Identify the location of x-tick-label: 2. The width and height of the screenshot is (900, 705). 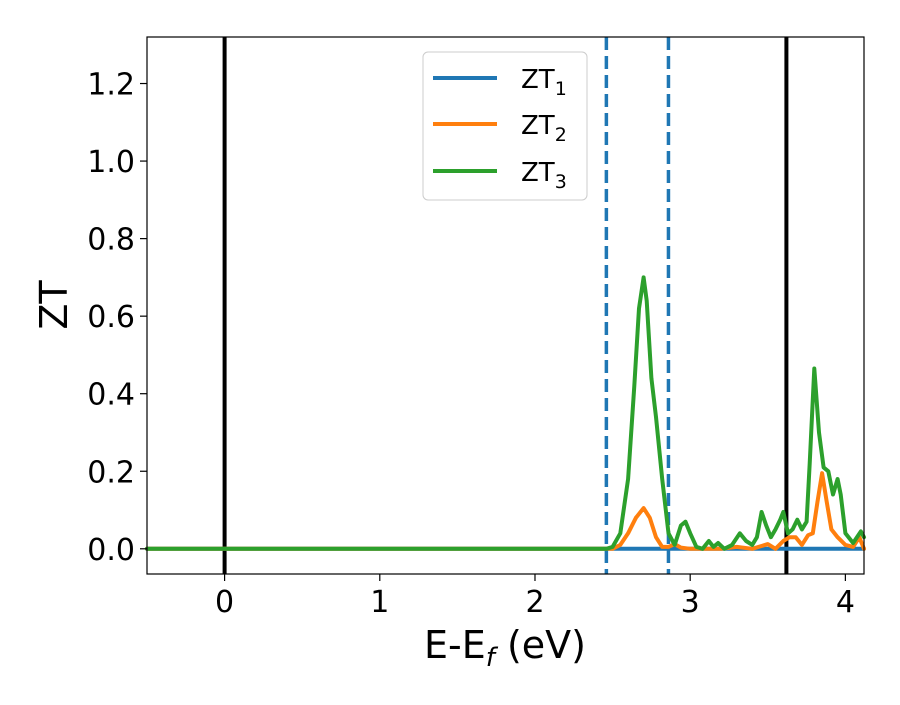
(534, 602).